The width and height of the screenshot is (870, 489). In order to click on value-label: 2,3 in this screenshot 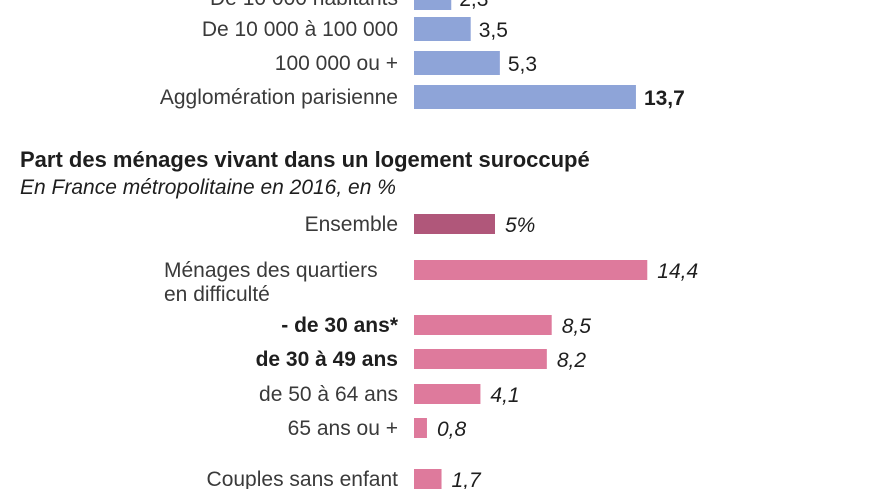, I will do `click(473, 5)`.